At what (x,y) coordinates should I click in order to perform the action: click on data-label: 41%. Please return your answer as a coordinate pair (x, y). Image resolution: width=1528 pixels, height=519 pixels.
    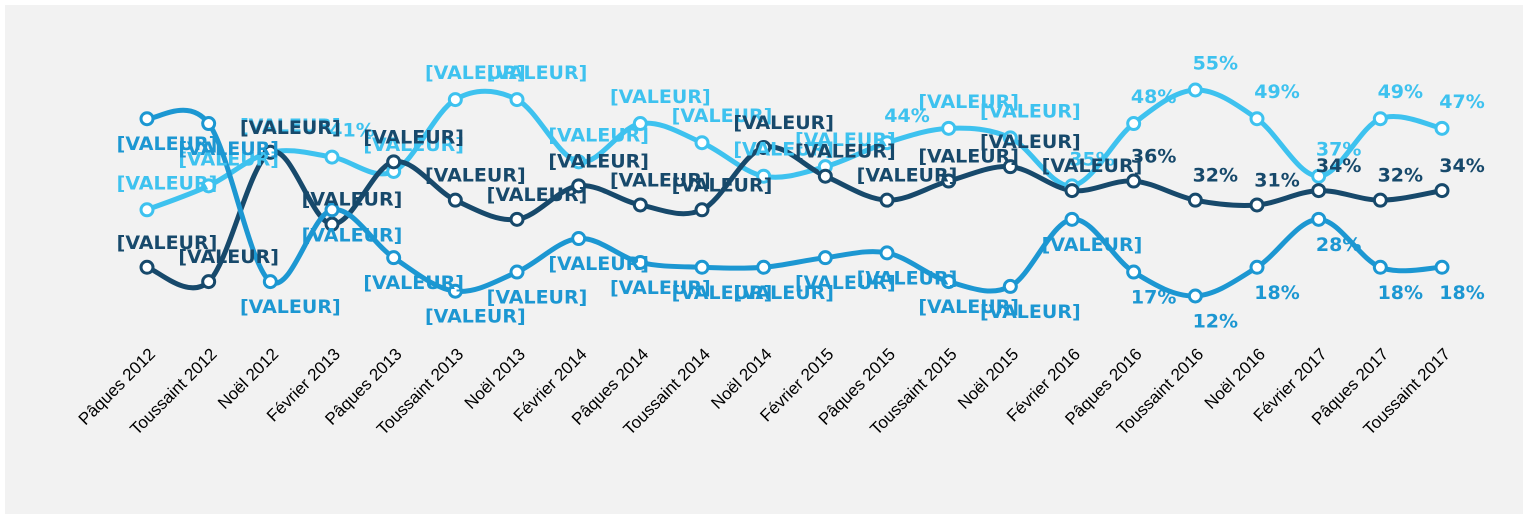
    Looking at the image, I should click on (351, 131).